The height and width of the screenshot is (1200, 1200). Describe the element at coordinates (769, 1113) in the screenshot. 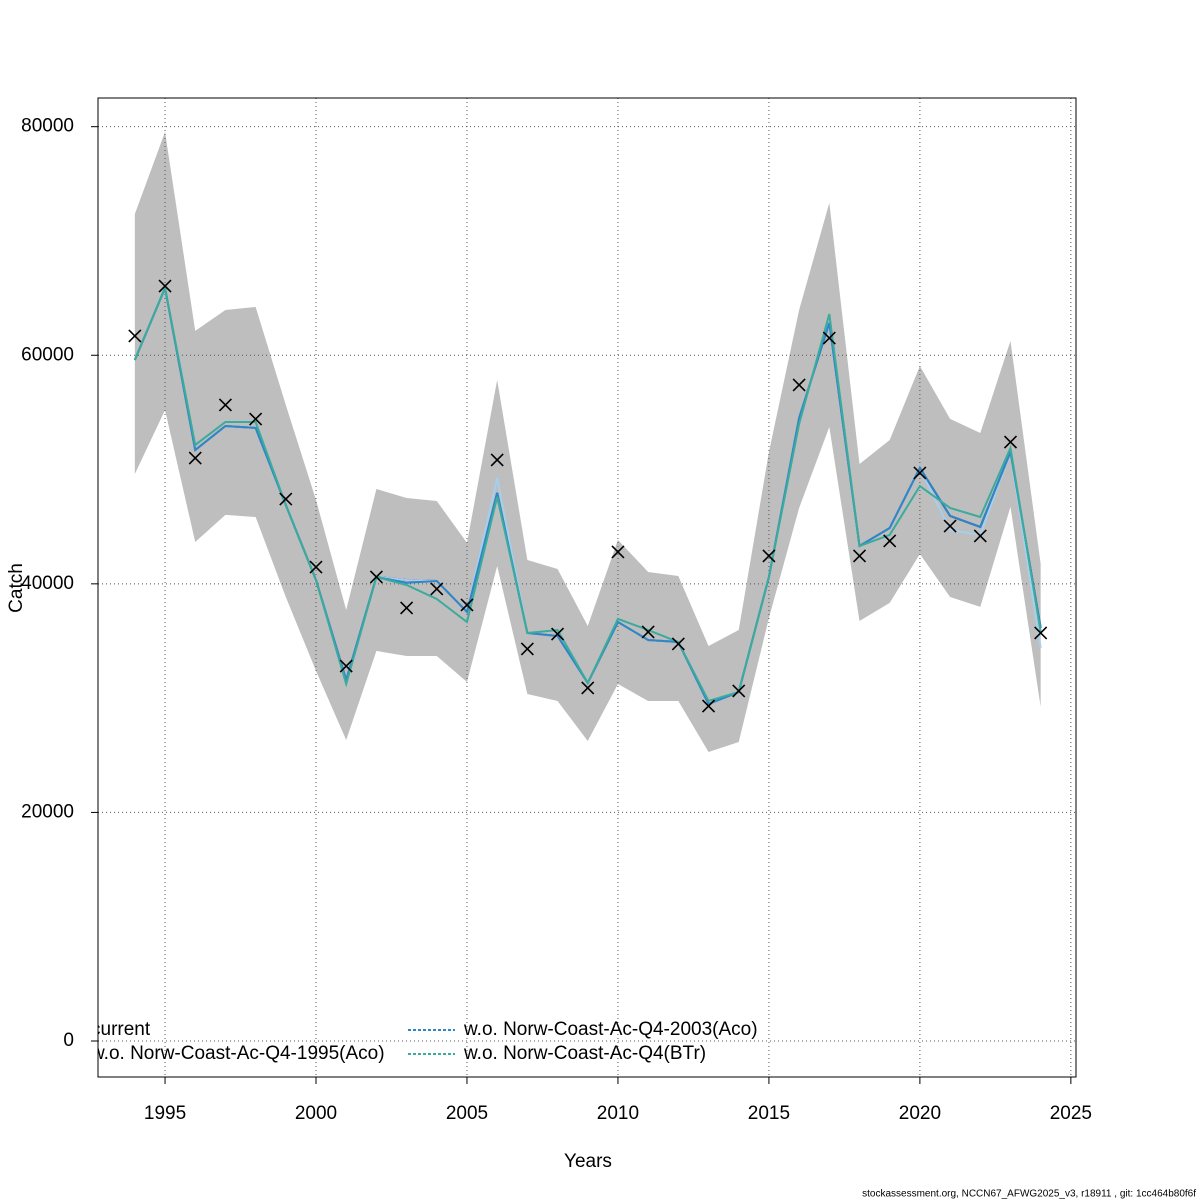

I see `x-tick-label: 2015` at that location.